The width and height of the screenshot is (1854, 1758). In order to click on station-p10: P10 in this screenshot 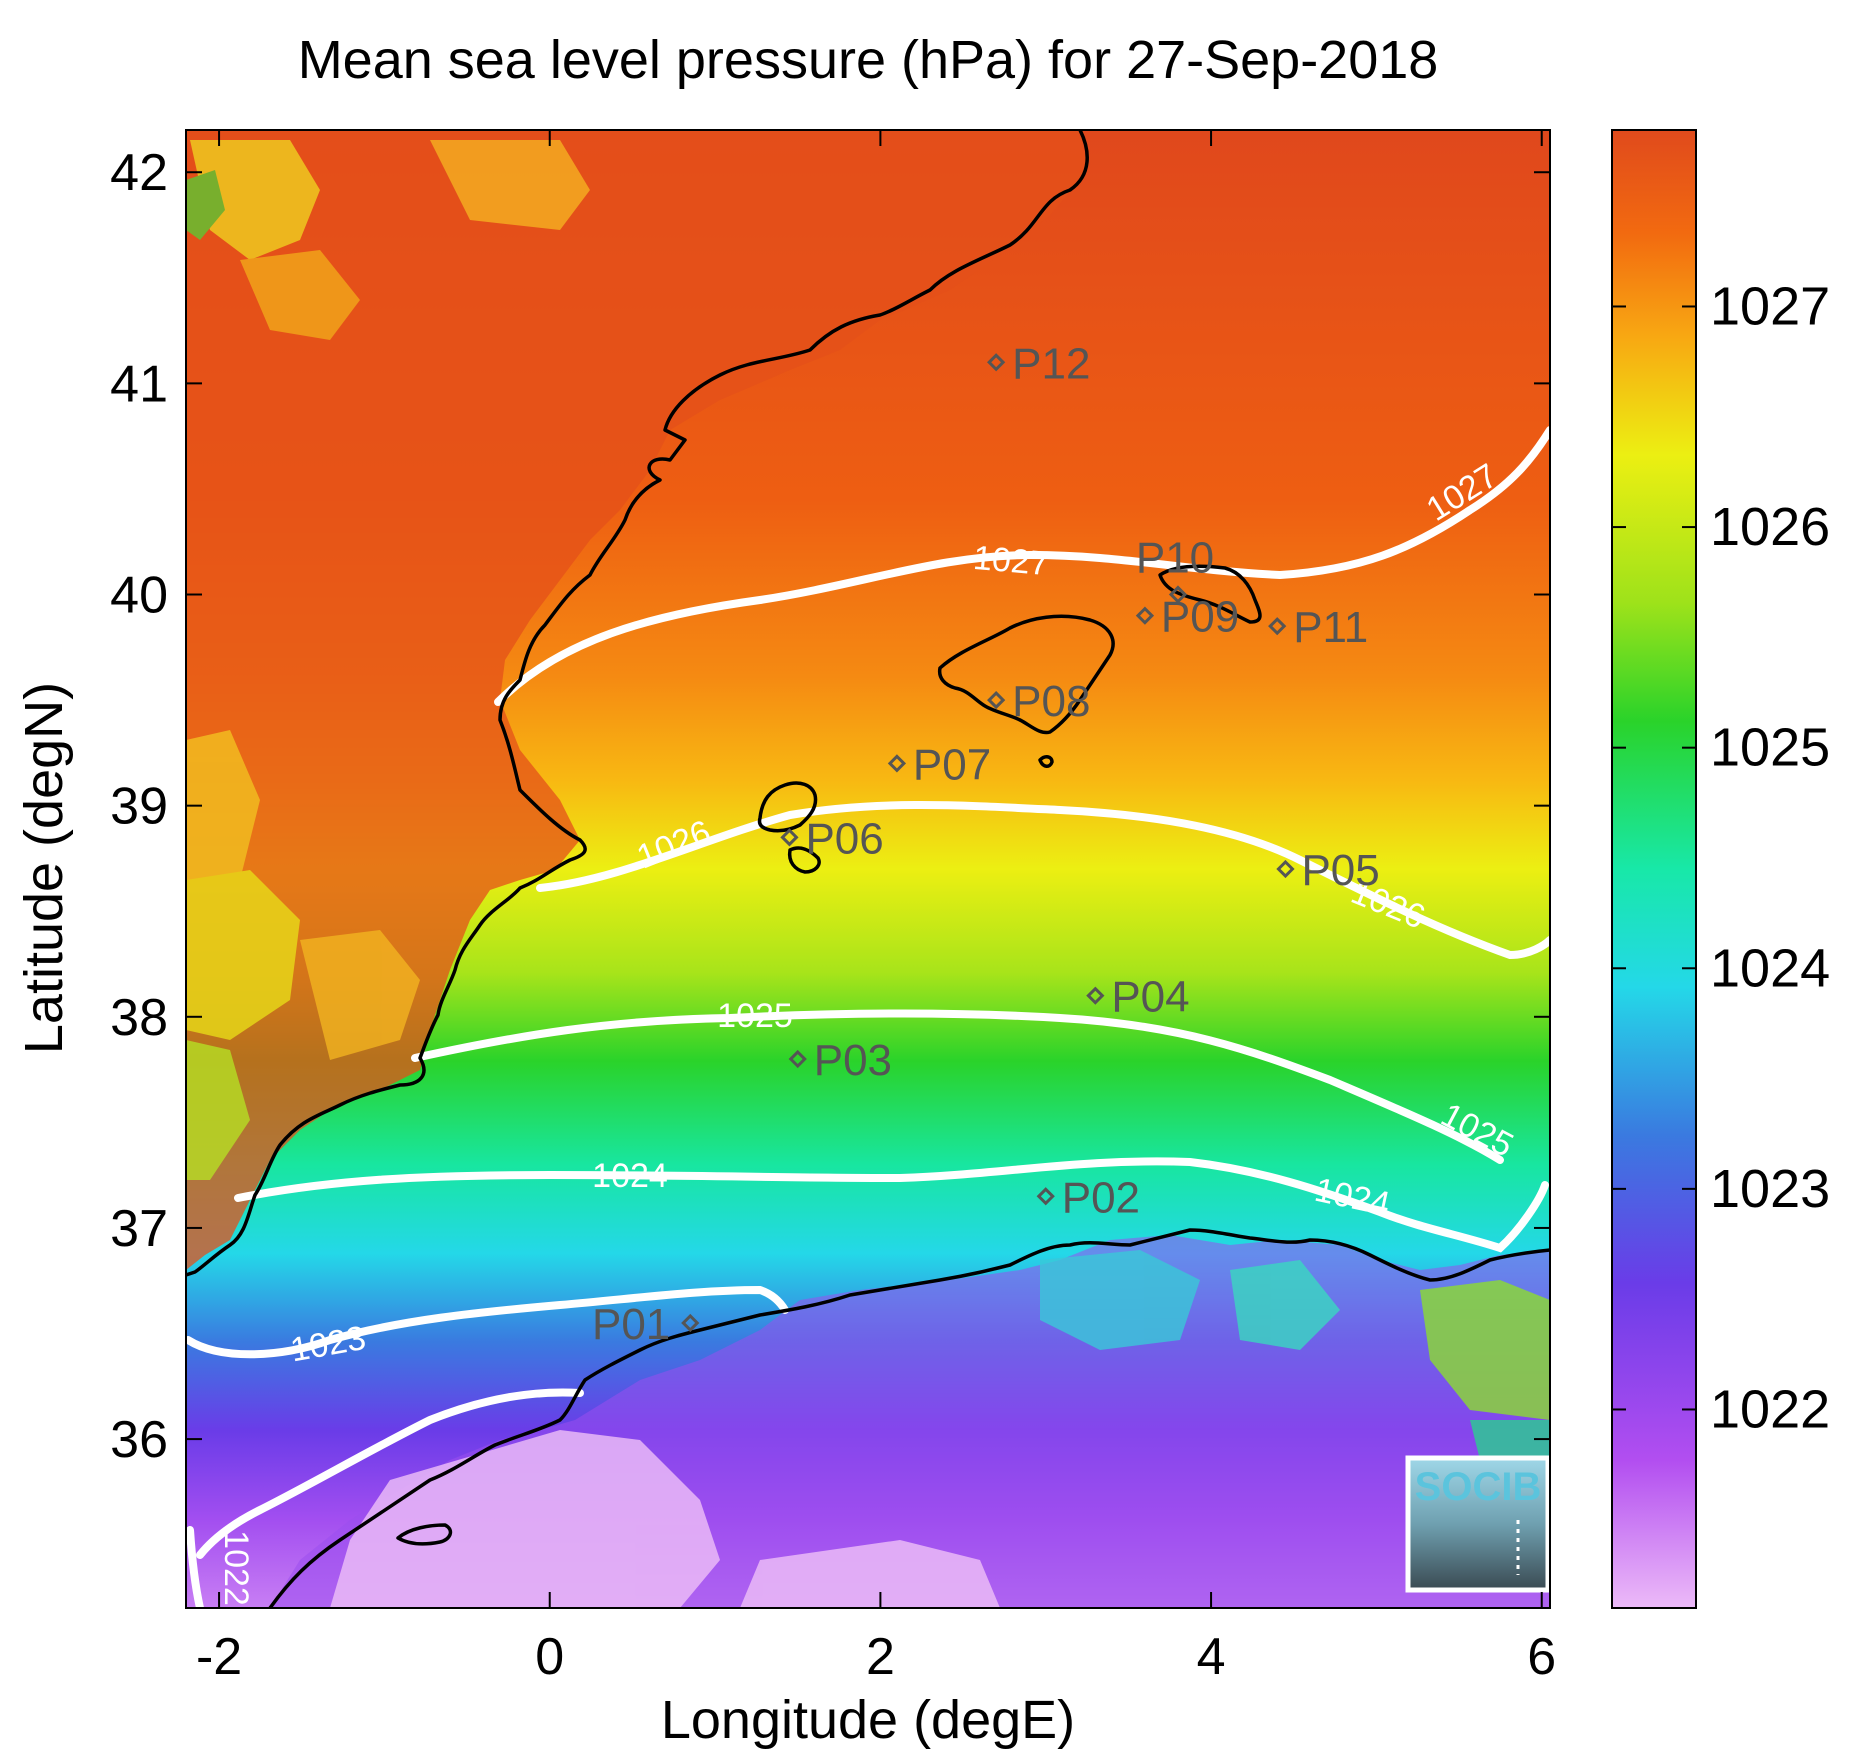, I will do `click(1175, 569)`.